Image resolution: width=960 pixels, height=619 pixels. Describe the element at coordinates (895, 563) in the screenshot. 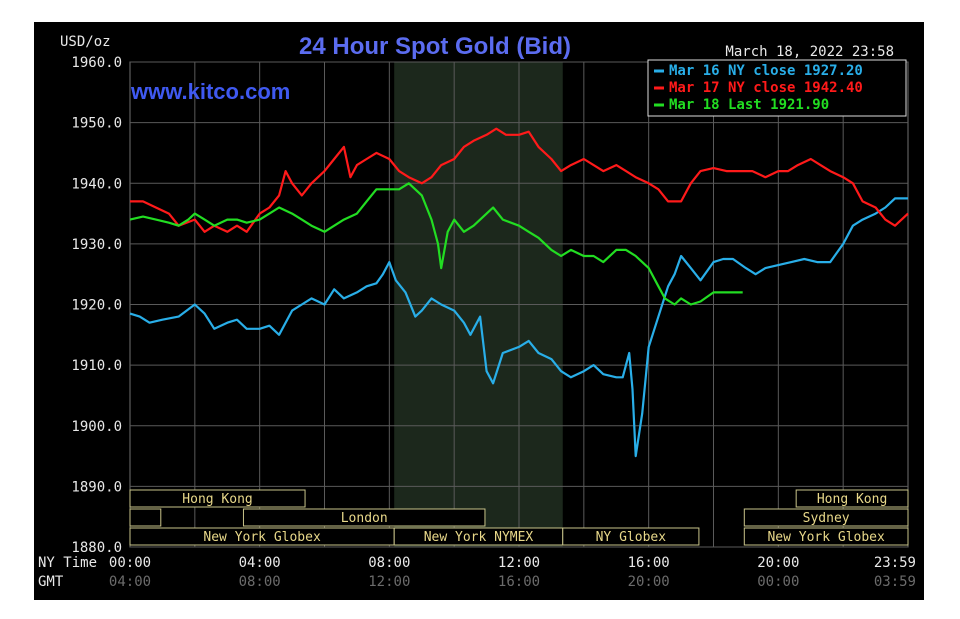

I see `x-tick-label-ny: 23:59` at that location.